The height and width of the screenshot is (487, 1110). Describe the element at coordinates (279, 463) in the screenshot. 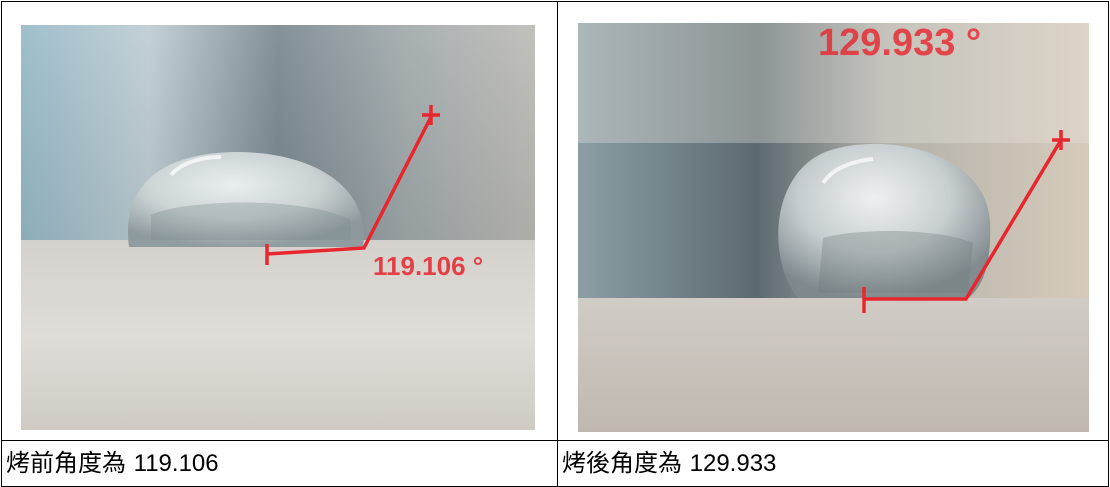

I see `caption-before: 烤前角度為 119.106` at that location.